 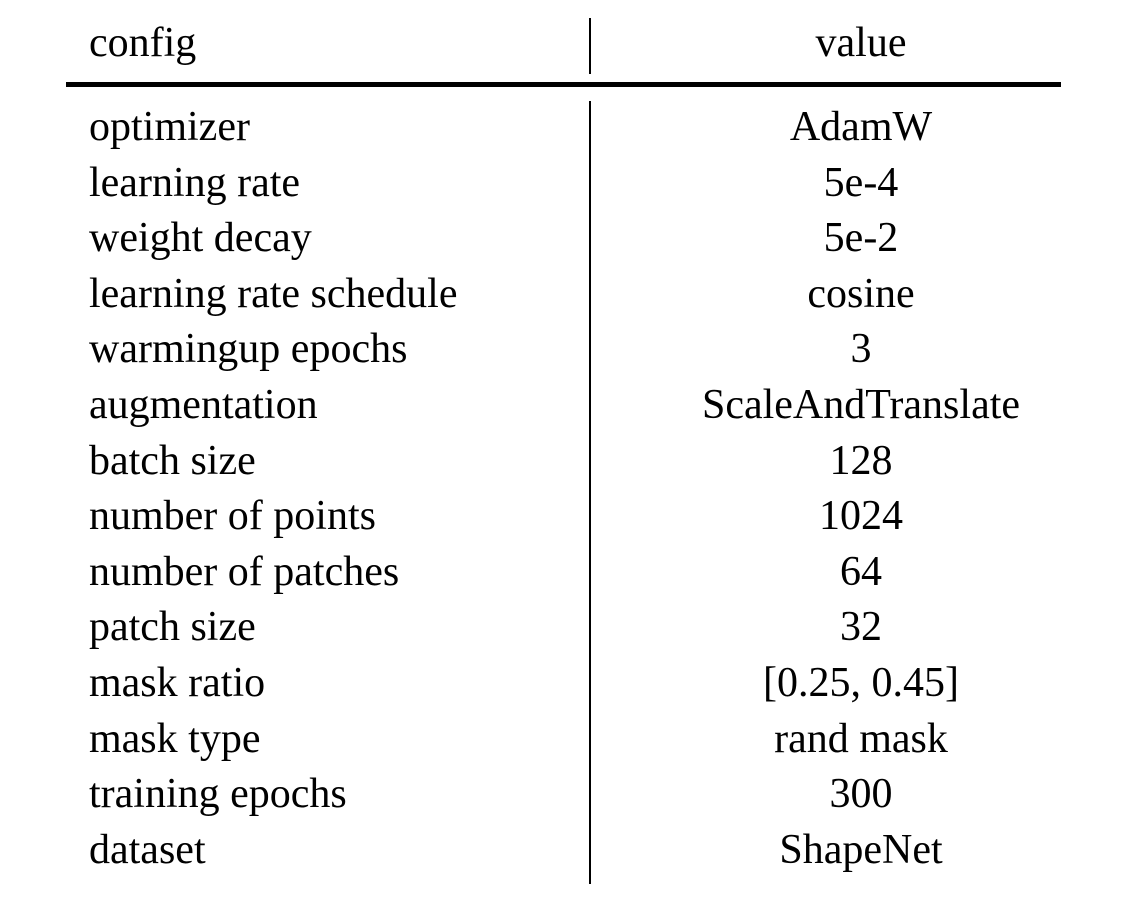 What do you see at coordinates (218, 794) in the screenshot?
I see `row-config: training epochs` at bounding box center [218, 794].